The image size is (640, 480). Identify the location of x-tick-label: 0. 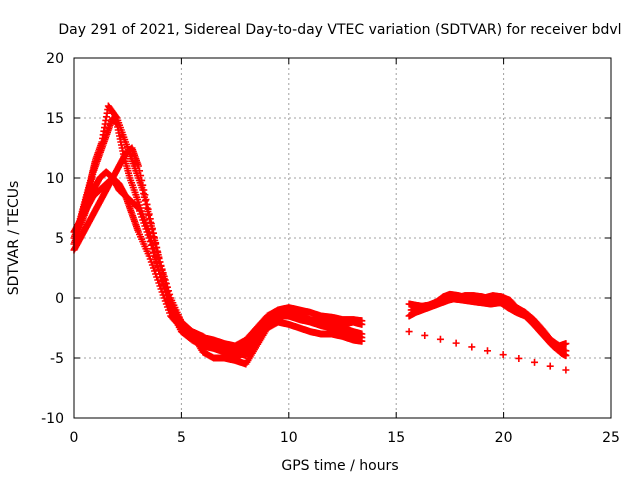
(74, 438).